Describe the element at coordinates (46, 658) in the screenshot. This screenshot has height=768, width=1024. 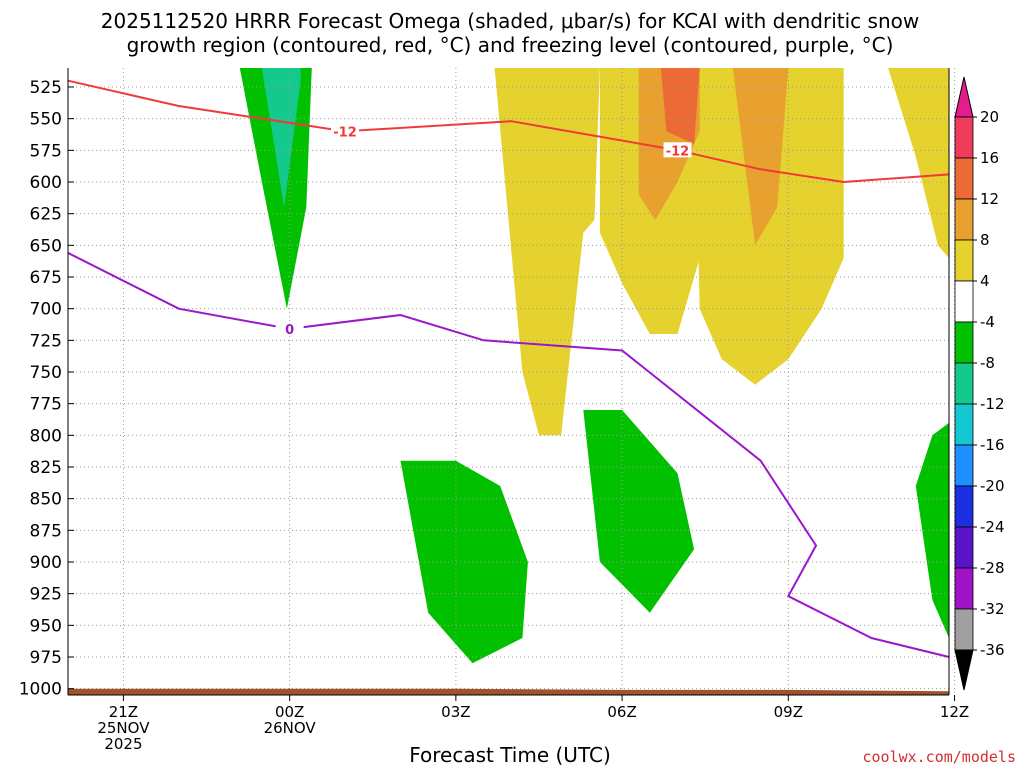
I see `y-tick-label: 975` at that location.